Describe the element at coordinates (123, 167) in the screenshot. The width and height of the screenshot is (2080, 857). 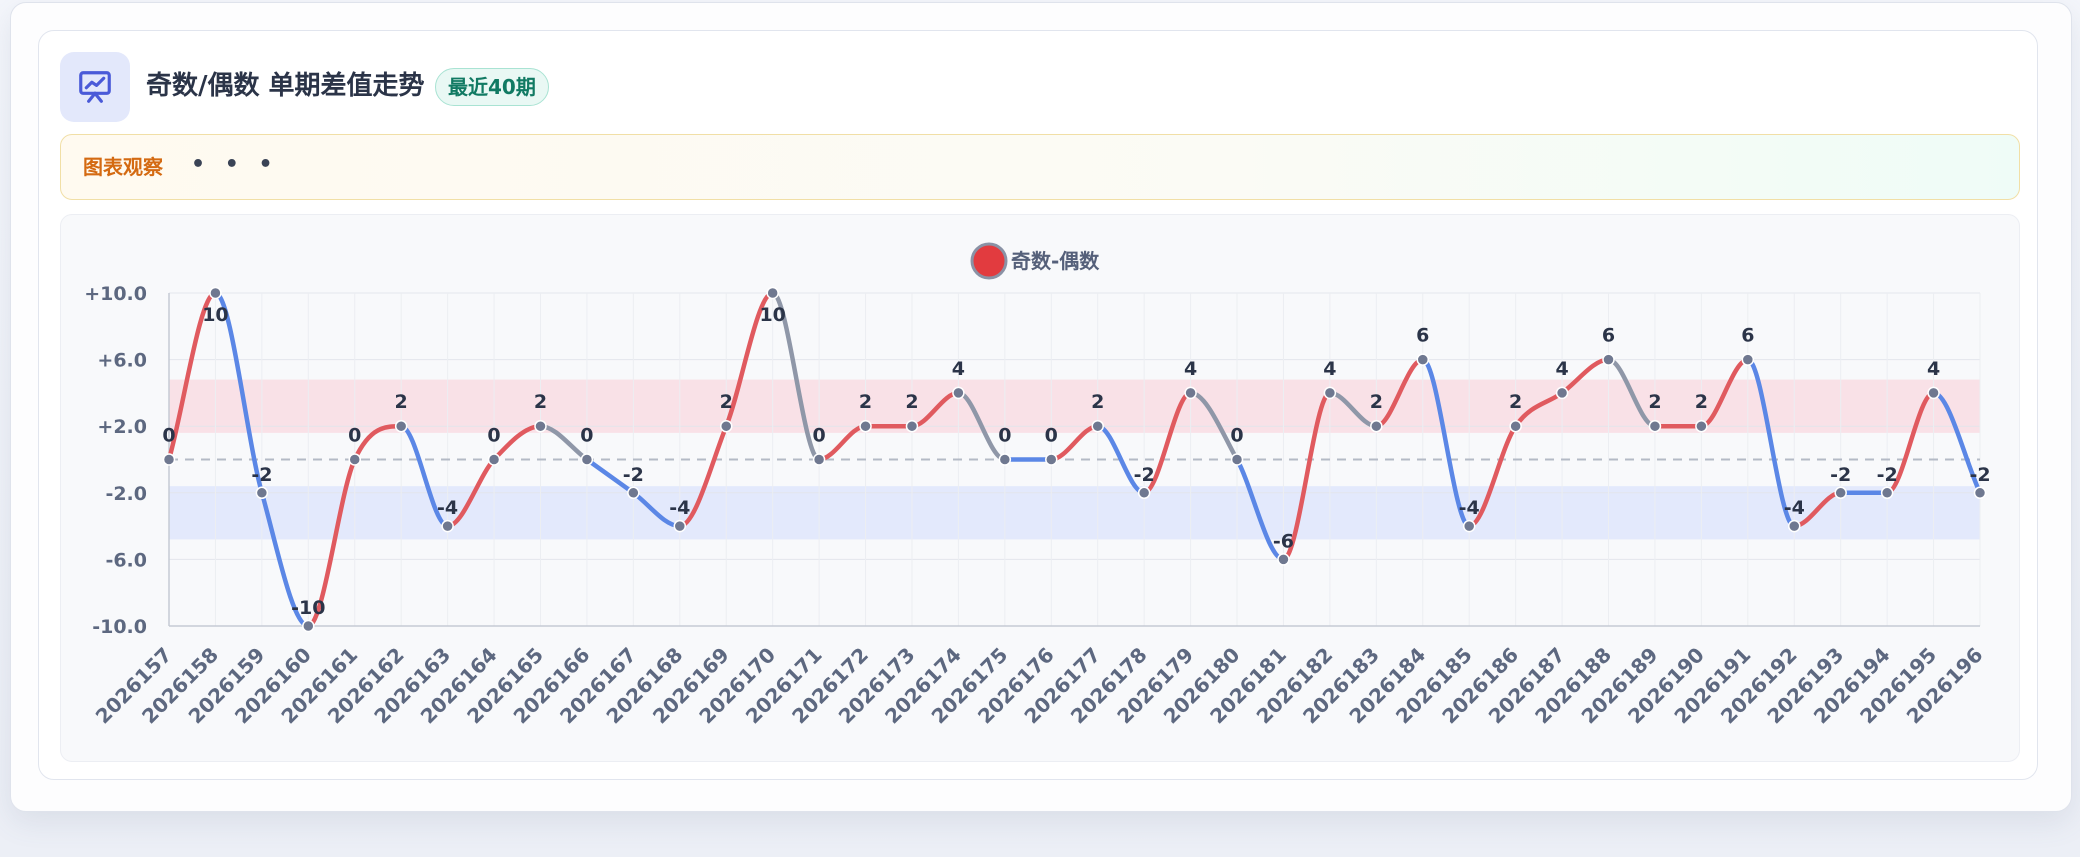
I see `observation-label: 图表观察` at that location.